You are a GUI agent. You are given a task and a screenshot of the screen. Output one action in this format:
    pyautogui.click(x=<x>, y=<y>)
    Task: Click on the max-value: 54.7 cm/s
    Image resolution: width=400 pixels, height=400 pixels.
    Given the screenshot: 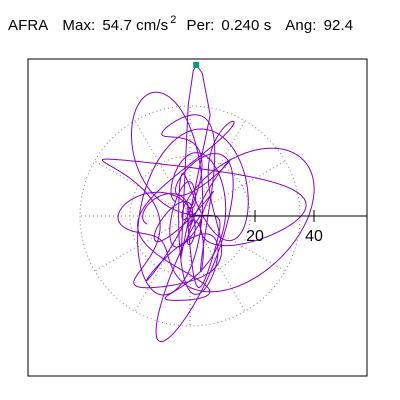 What is the action you would take?
    pyautogui.click(x=135, y=25)
    